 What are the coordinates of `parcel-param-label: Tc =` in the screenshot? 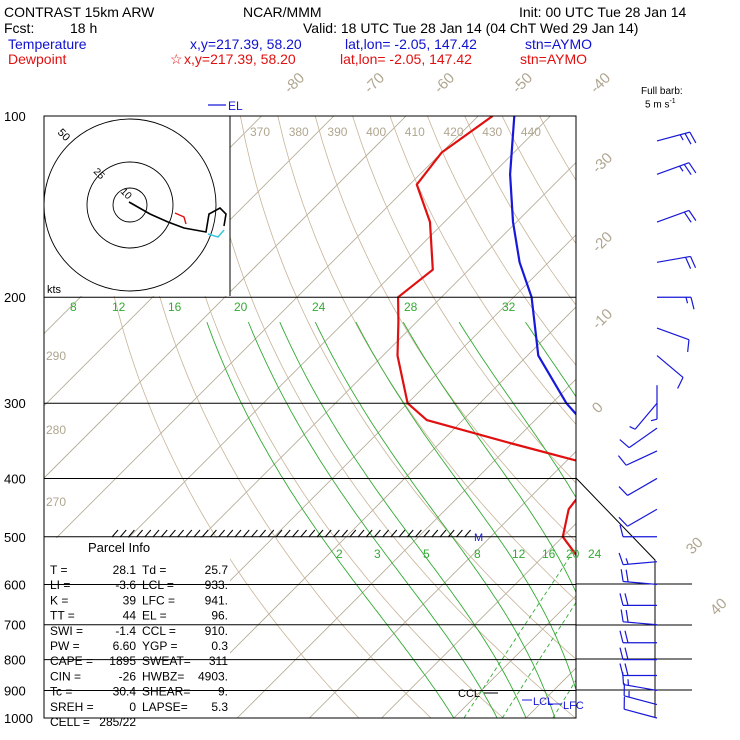 It's located at (61, 692).